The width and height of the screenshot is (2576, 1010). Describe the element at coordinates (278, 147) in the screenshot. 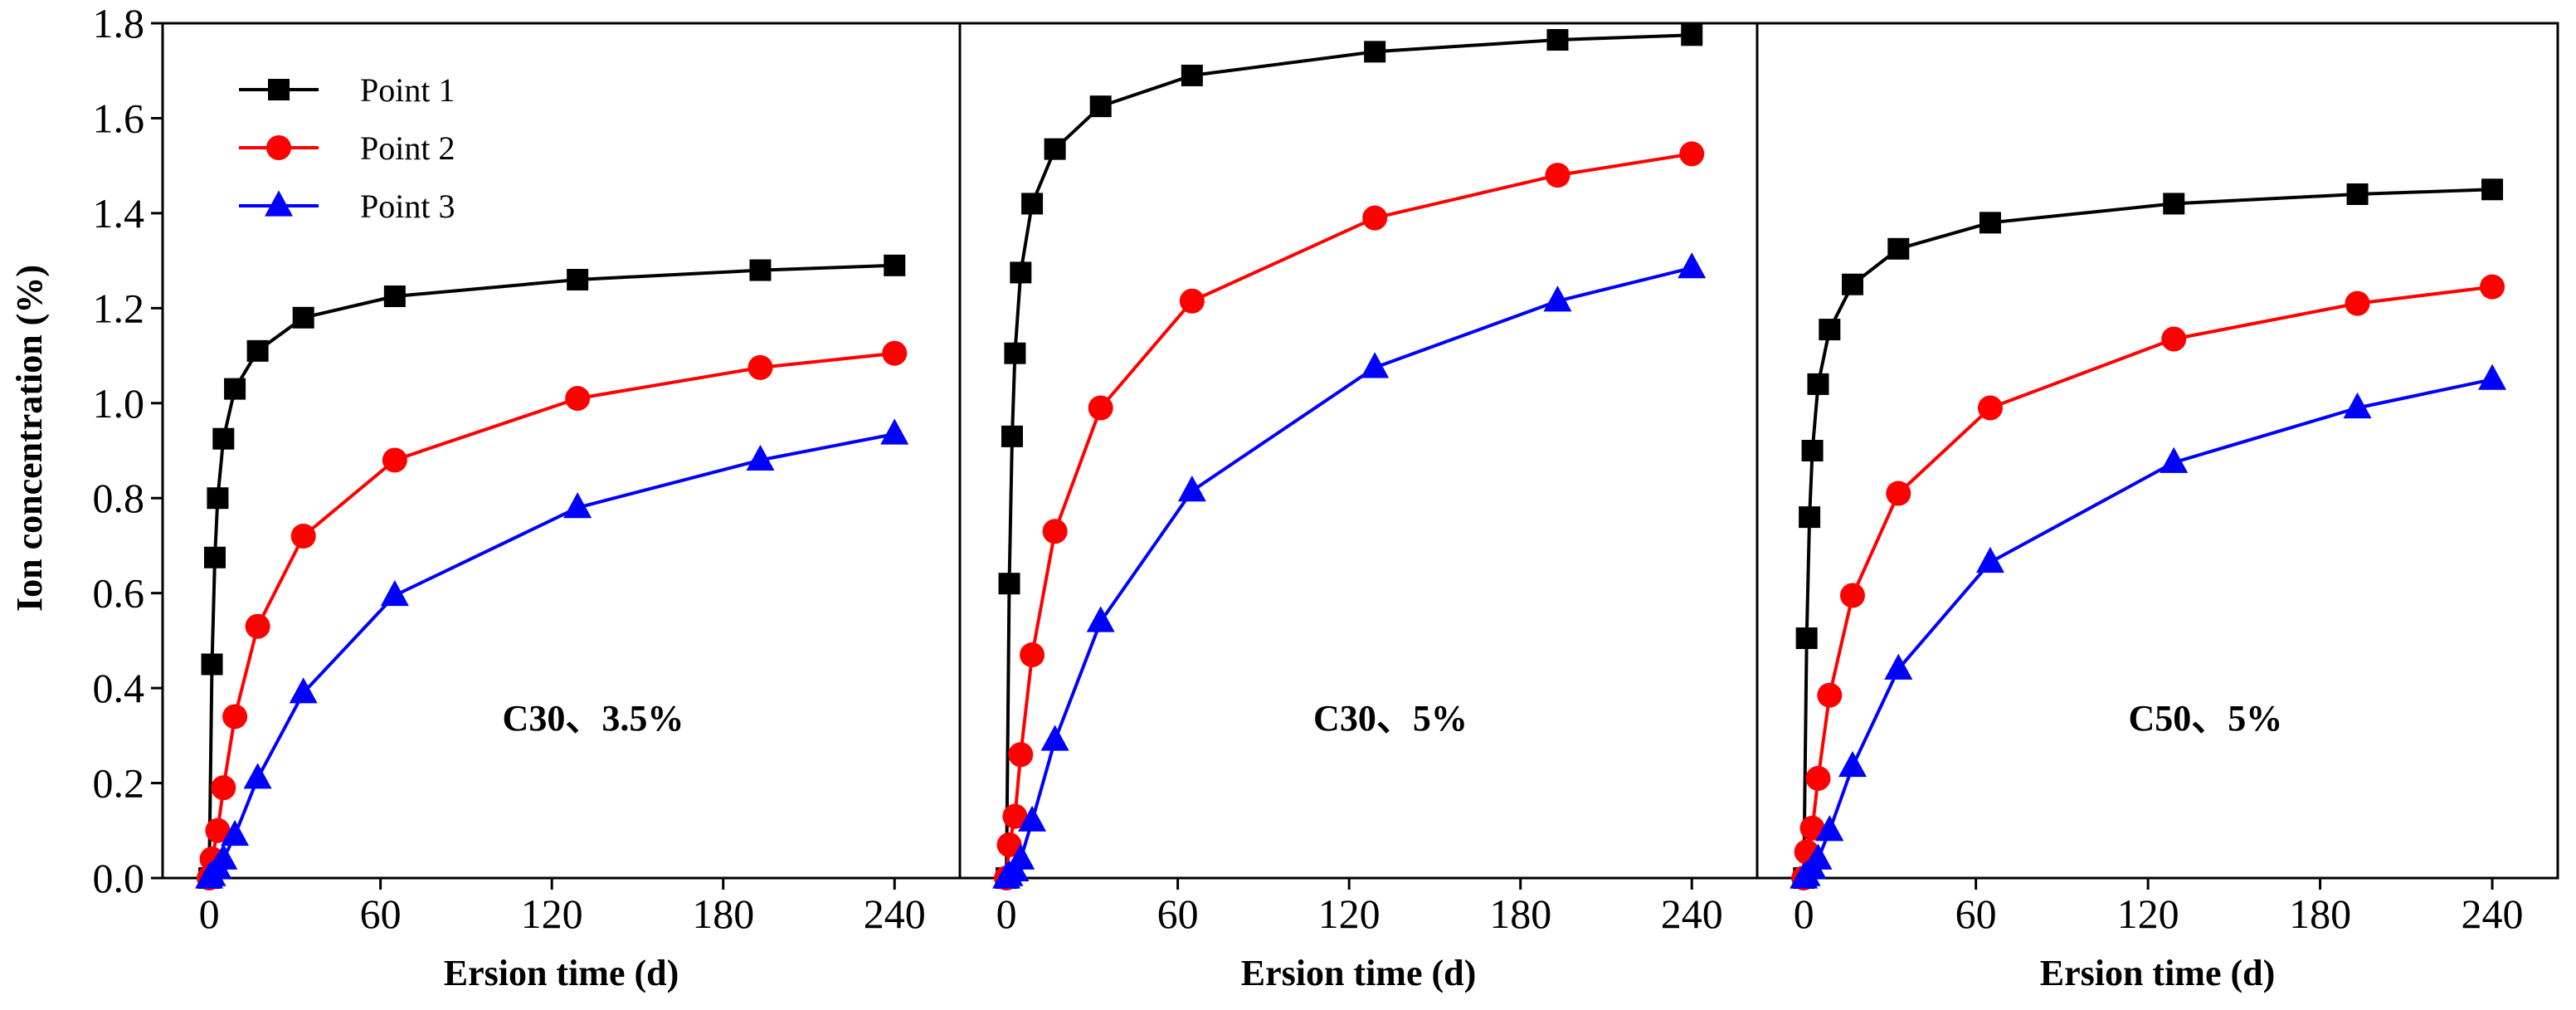

I see `legend-marker` at that location.